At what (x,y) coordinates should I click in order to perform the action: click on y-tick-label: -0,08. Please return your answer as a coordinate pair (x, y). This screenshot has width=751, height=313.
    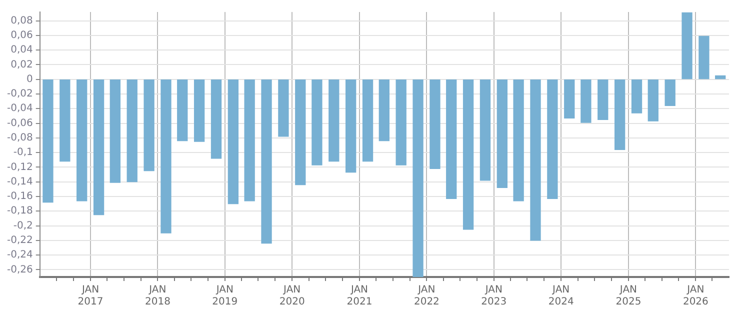
    Looking at the image, I should click on (20, 138).